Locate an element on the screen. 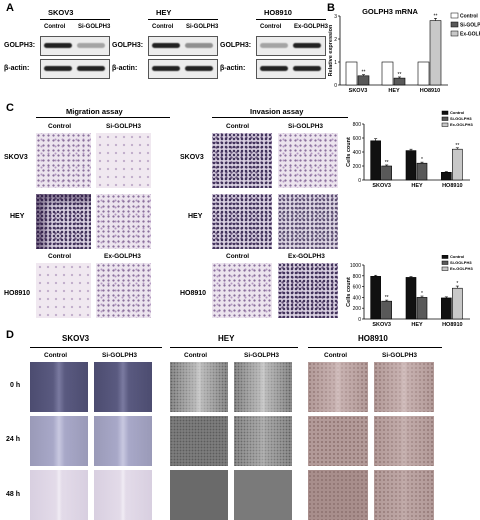  panel-letter-c: C is located at coordinates (10, 108).